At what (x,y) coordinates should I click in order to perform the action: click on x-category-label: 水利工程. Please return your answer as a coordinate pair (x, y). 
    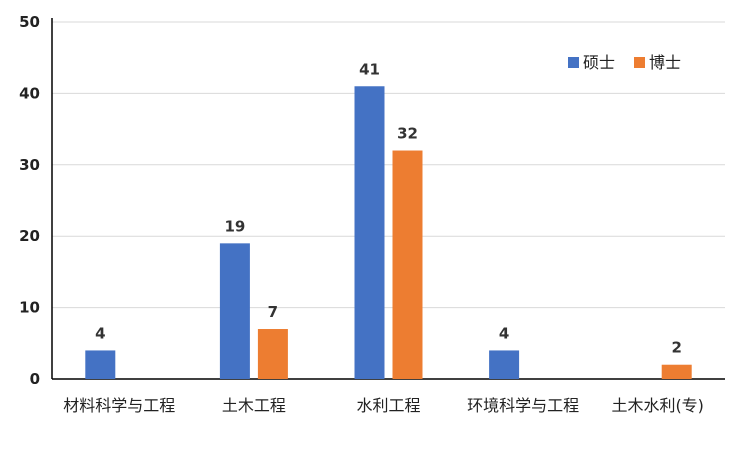
    Looking at the image, I should click on (388, 405).